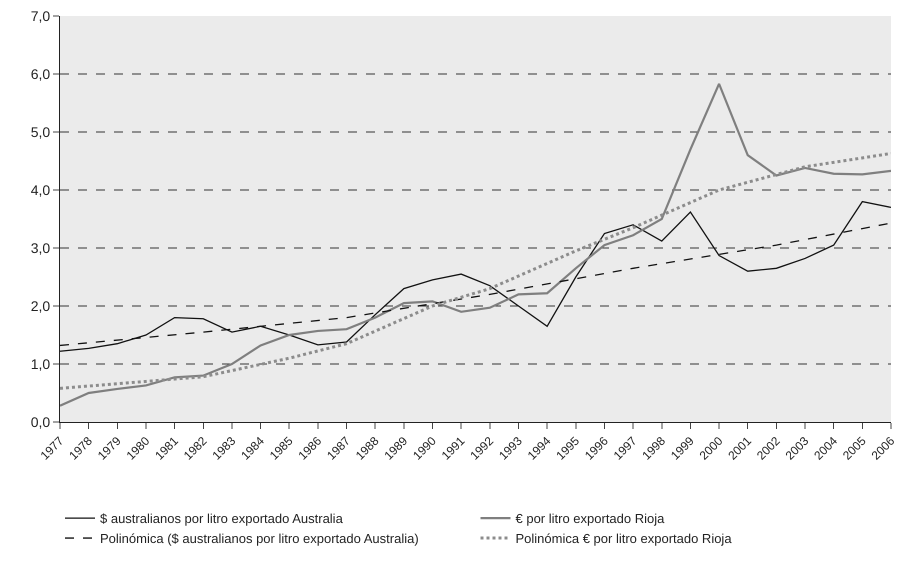  What do you see at coordinates (40, 16) in the screenshot?
I see `y-tick-label: 7,0` at bounding box center [40, 16].